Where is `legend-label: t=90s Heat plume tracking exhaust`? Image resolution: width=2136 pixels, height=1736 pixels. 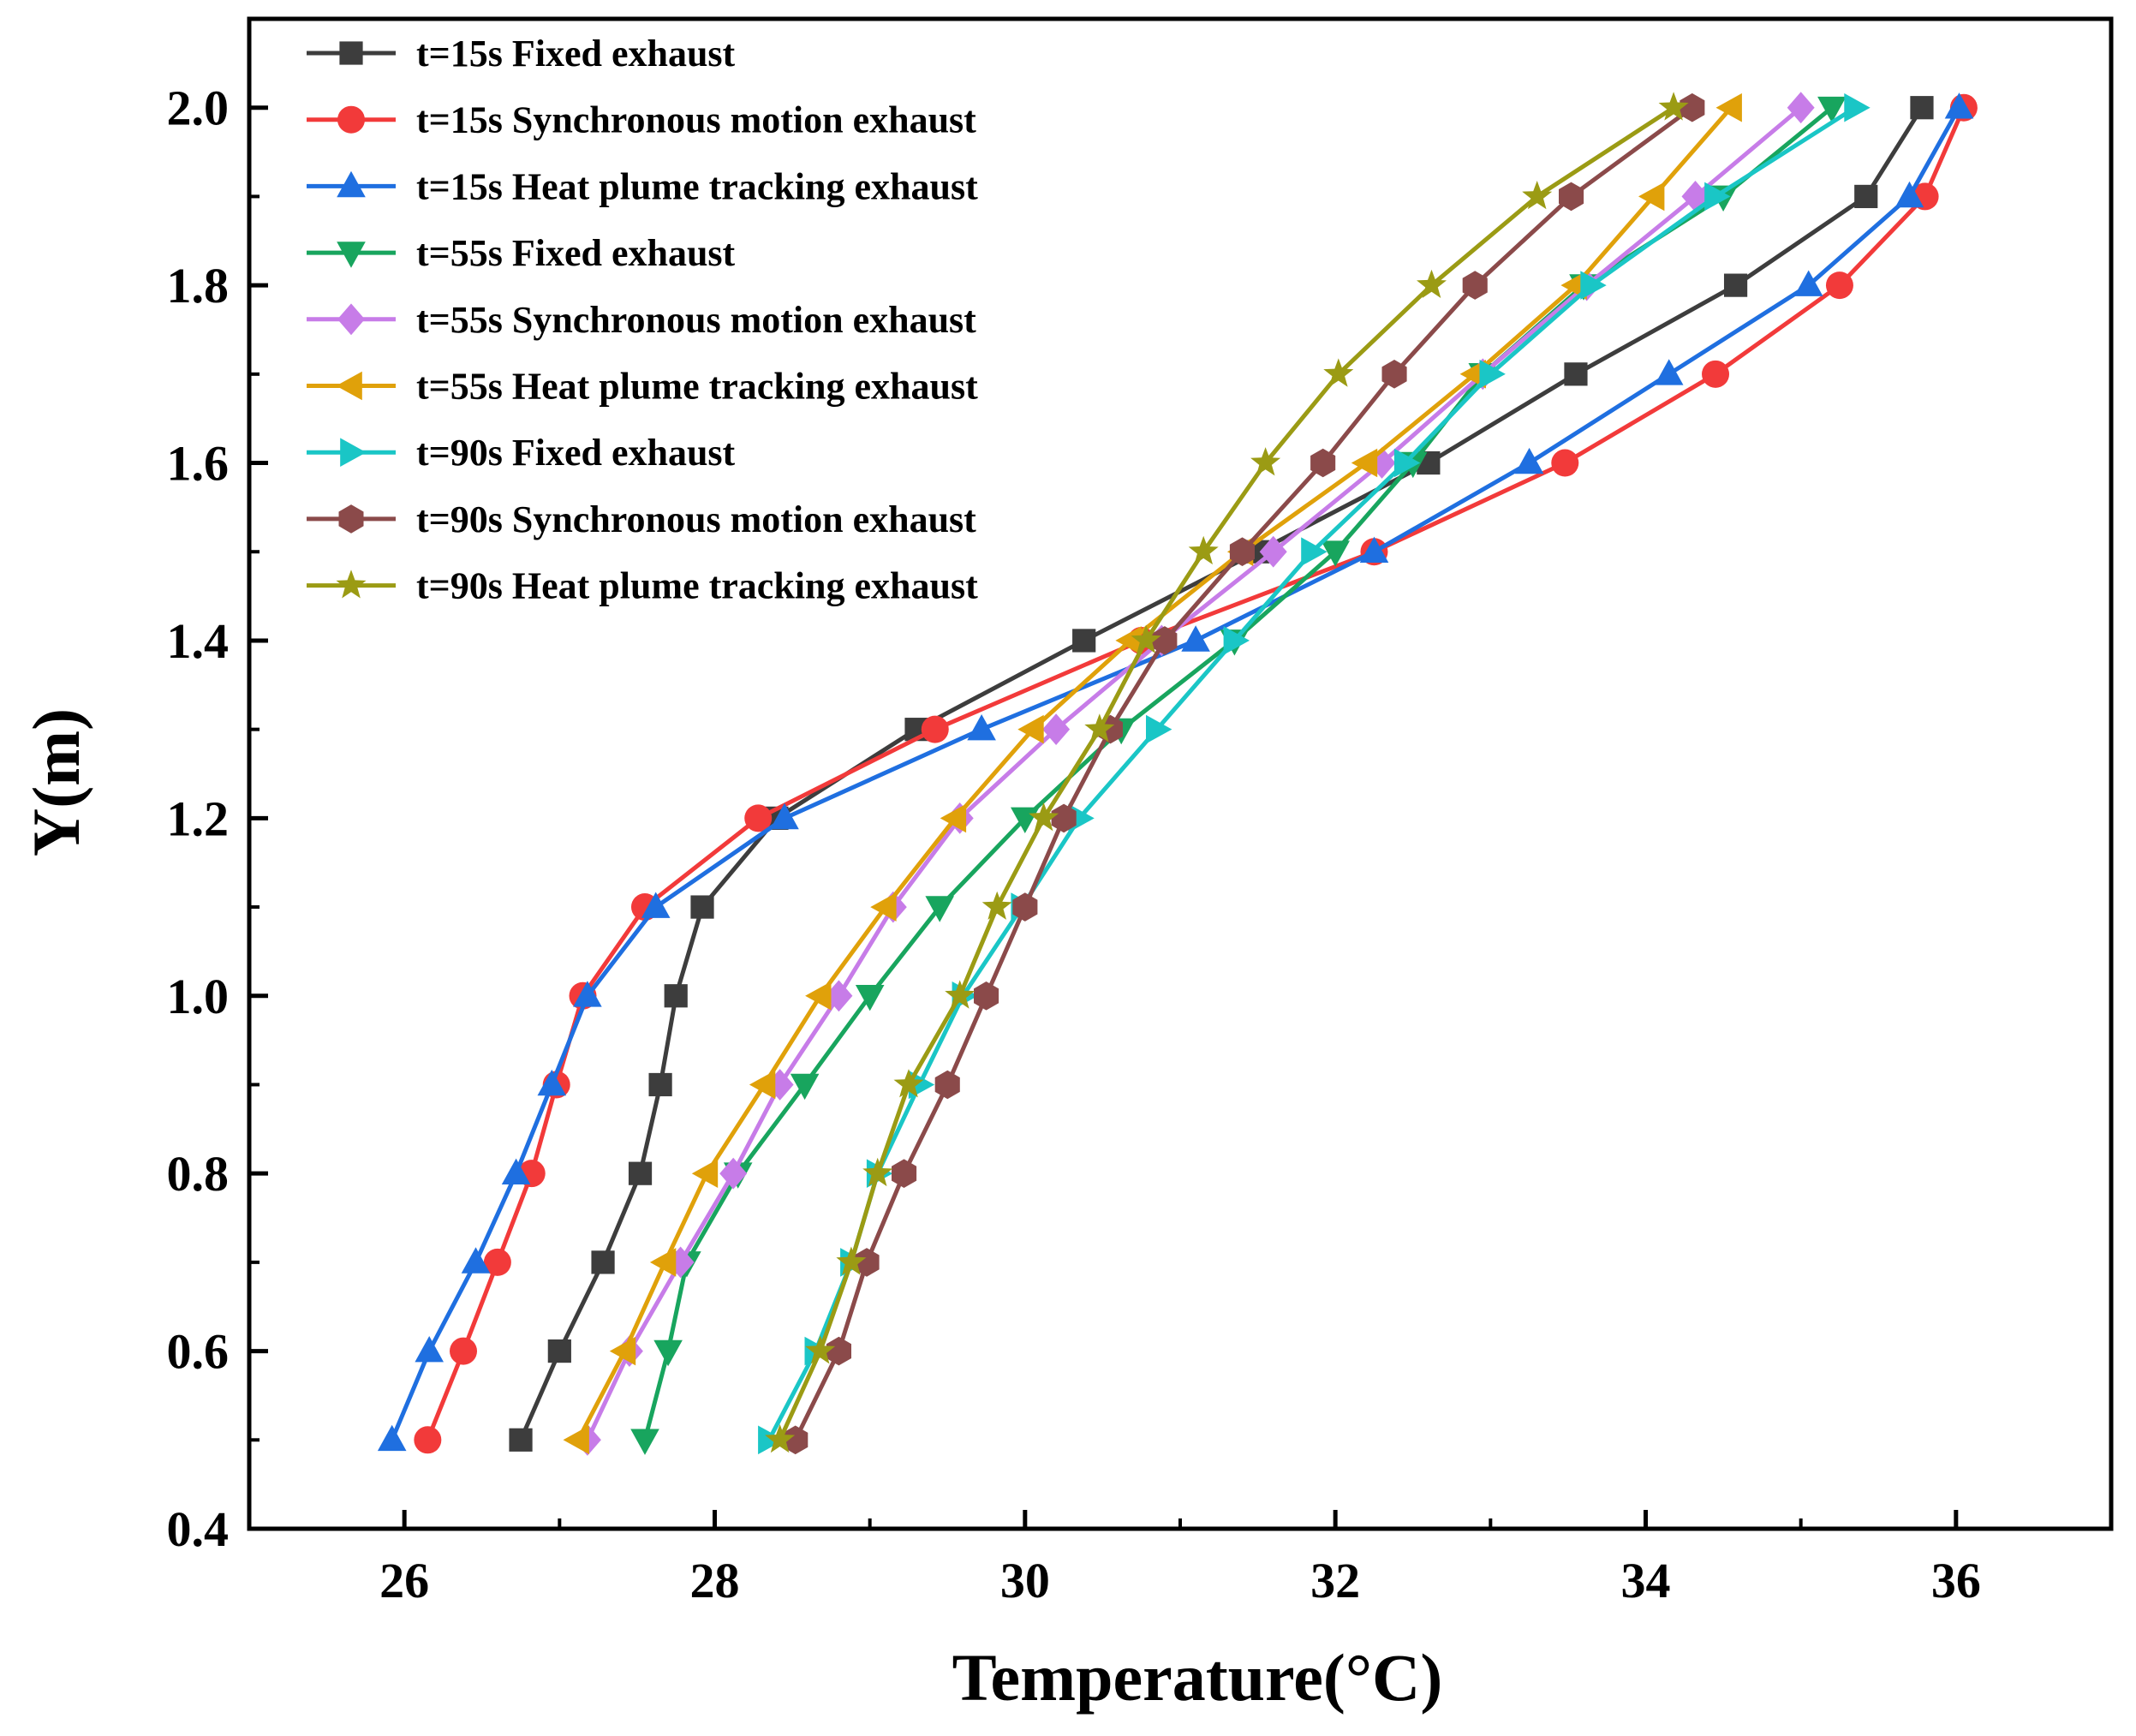 legend-label: t=90s Heat plume tracking exhaust is located at coordinates (697, 586).